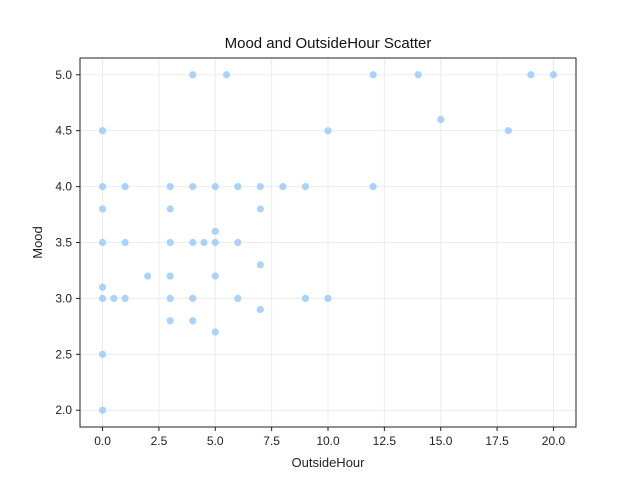 This screenshot has width=640, height=480. I want to click on y-tick-label: 4.0, so click(63, 187).